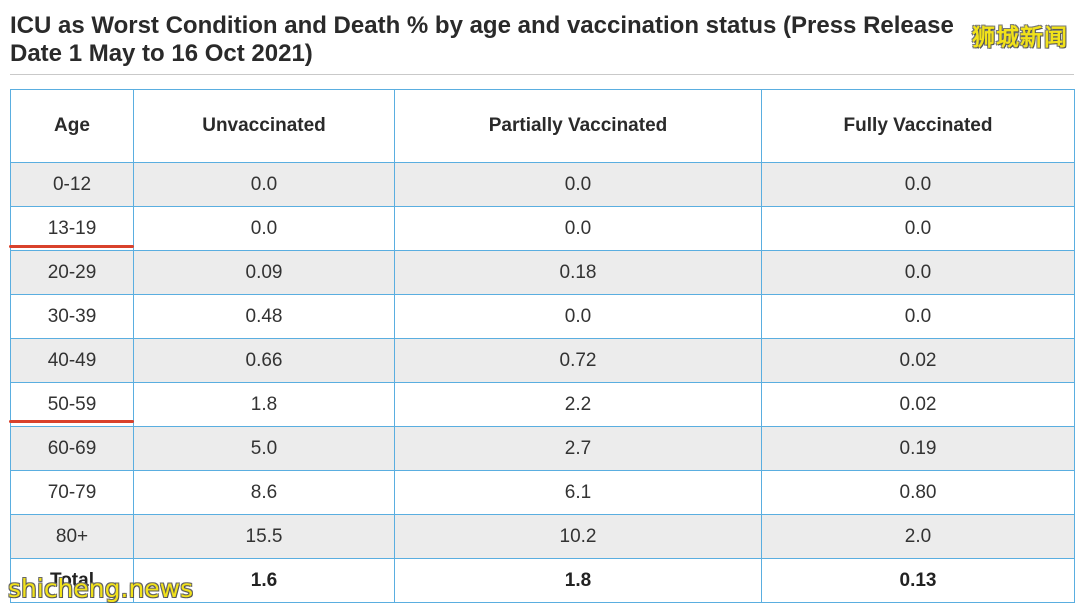 This screenshot has width=1080, height=612. What do you see at coordinates (578, 580) in the screenshot?
I see `total-partially-vaccinated: 1.8` at bounding box center [578, 580].